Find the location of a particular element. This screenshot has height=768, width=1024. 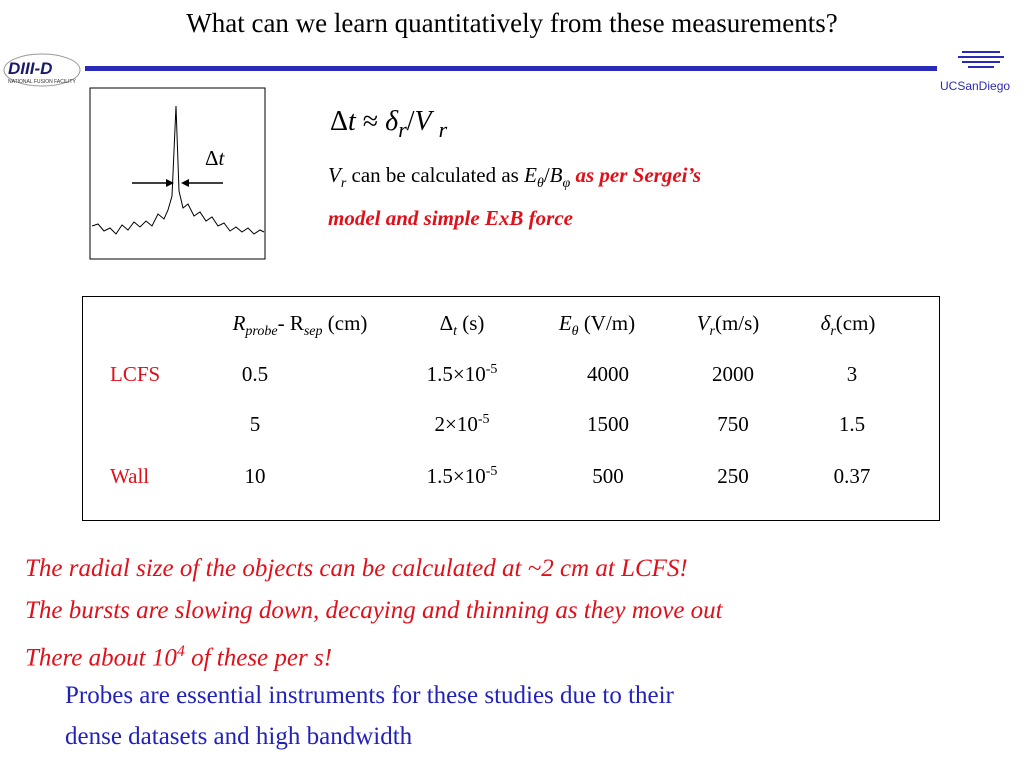

header-cell: Rprobe- Rsep (cm) is located at coordinates (300, 325).